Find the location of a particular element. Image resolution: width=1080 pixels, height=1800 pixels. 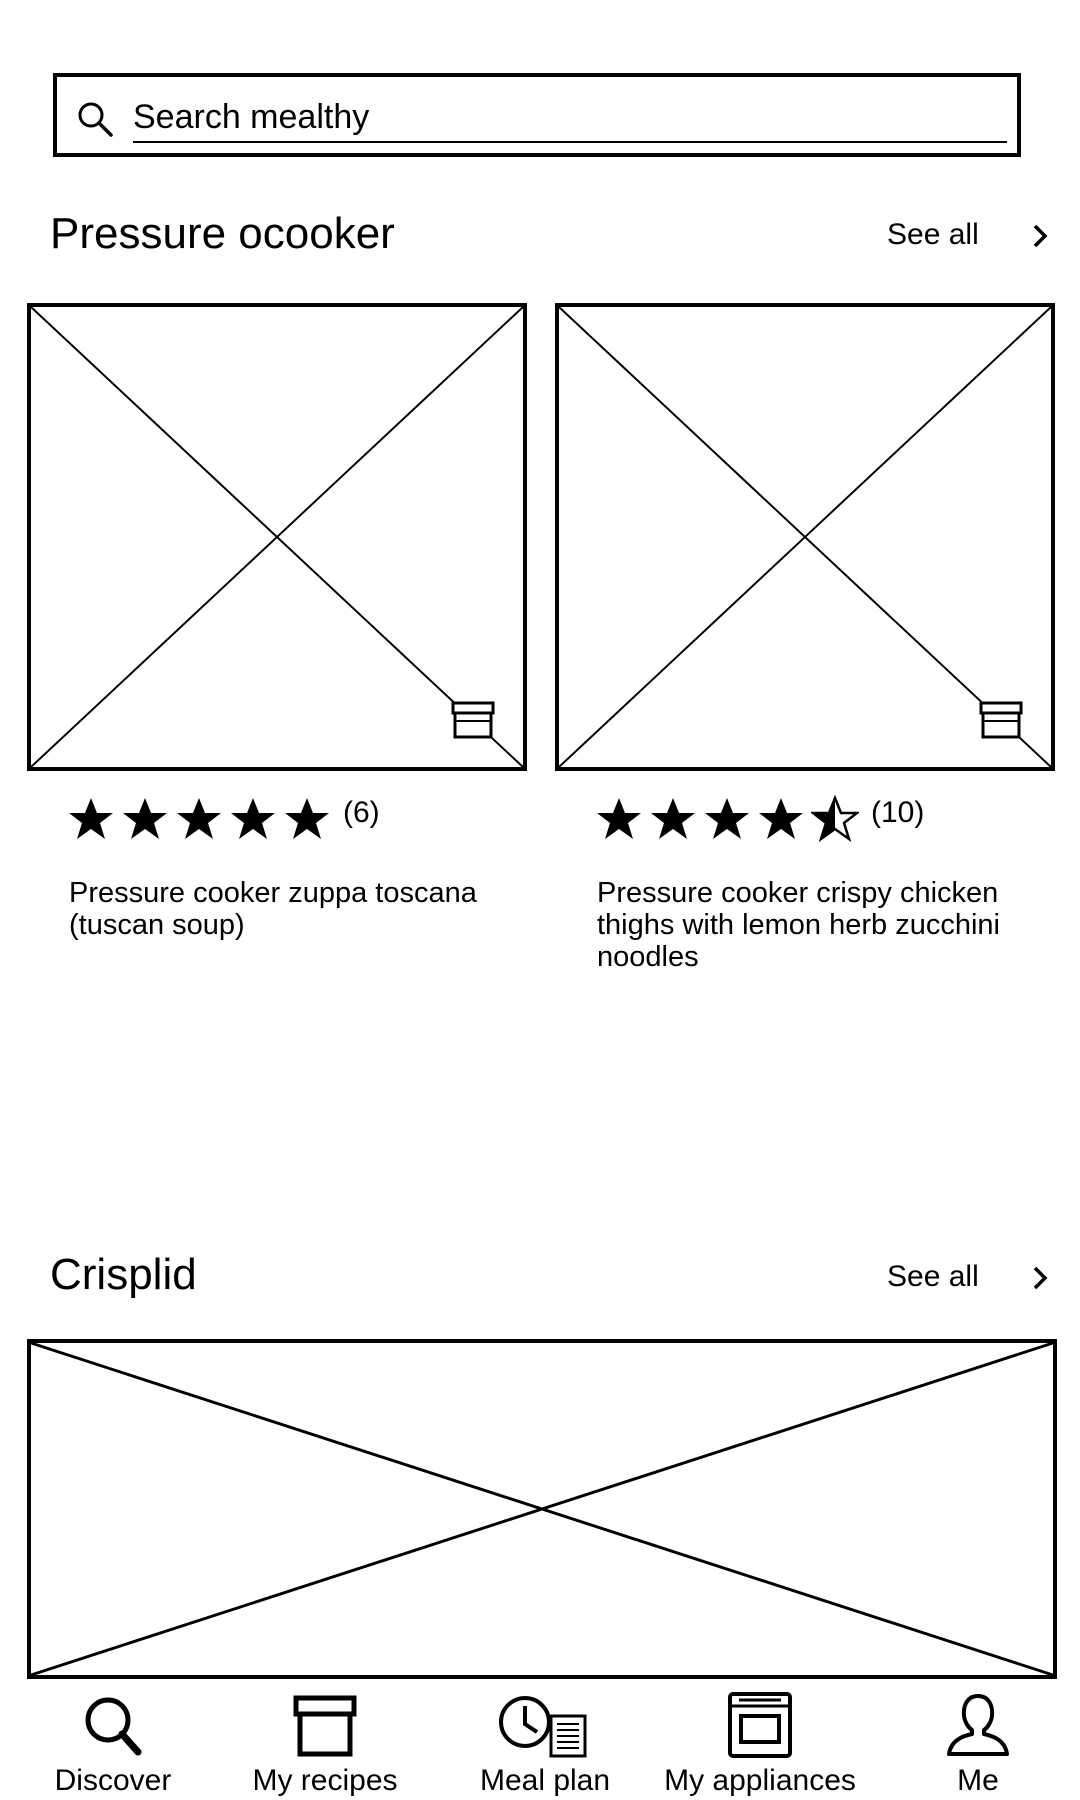

nav-item-discover: Discover is located at coordinates (113, 1745).